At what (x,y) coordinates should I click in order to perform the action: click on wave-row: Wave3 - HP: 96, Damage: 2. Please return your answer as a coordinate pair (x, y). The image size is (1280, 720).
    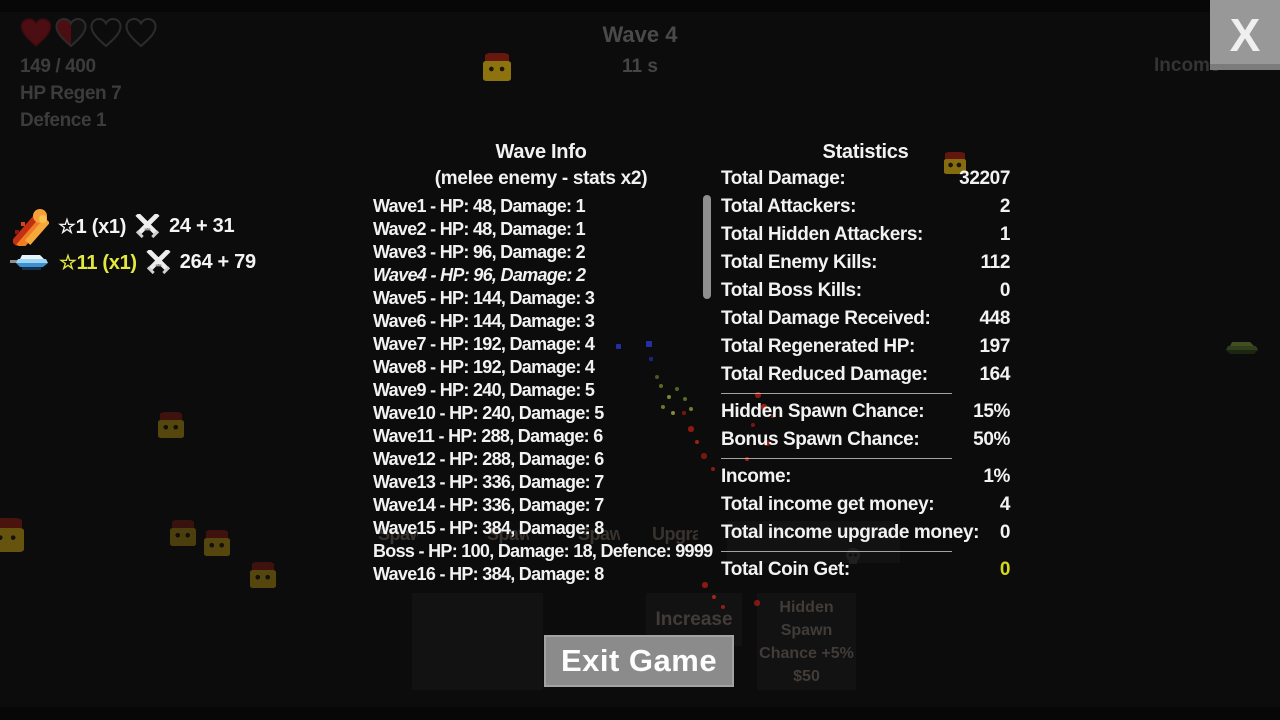
    Looking at the image, I should click on (479, 252).